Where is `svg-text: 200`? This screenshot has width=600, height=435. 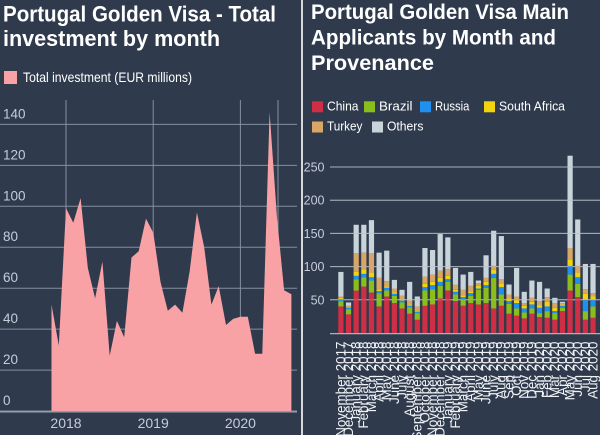
svg-text: 200 is located at coordinates (314, 201).